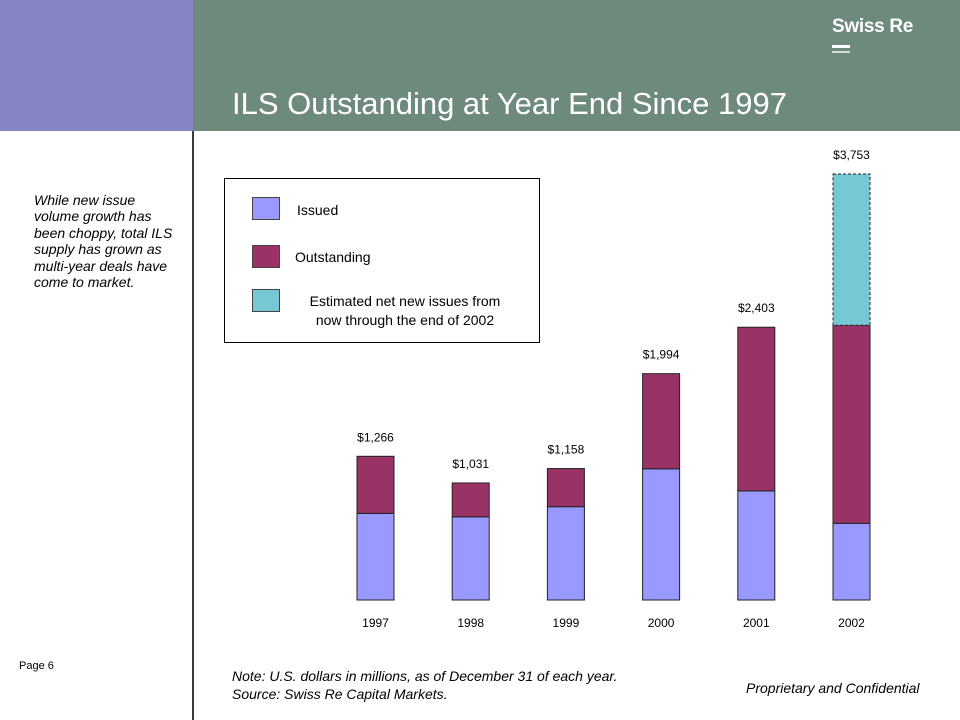 Image resolution: width=960 pixels, height=720 pixels. Describe the element at coordinates (661, 421) in the screenshot. I see `bar-segment-outstanding-2000` at that location.